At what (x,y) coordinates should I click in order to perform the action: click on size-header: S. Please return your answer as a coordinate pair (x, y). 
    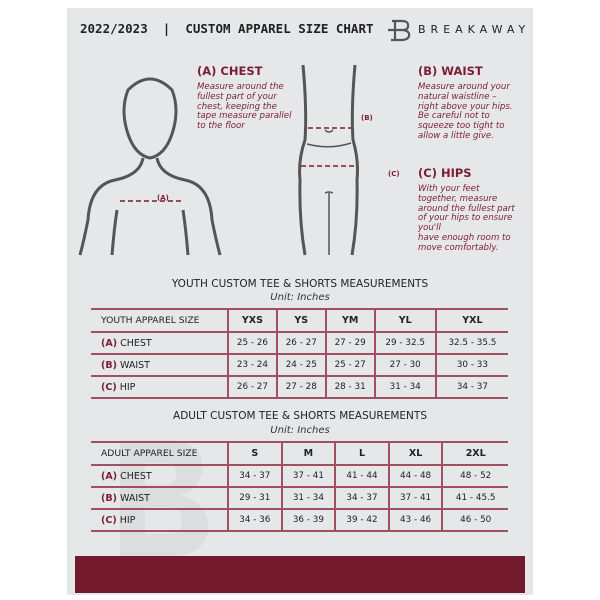
    Looking at the image, I should click on (254, 453).